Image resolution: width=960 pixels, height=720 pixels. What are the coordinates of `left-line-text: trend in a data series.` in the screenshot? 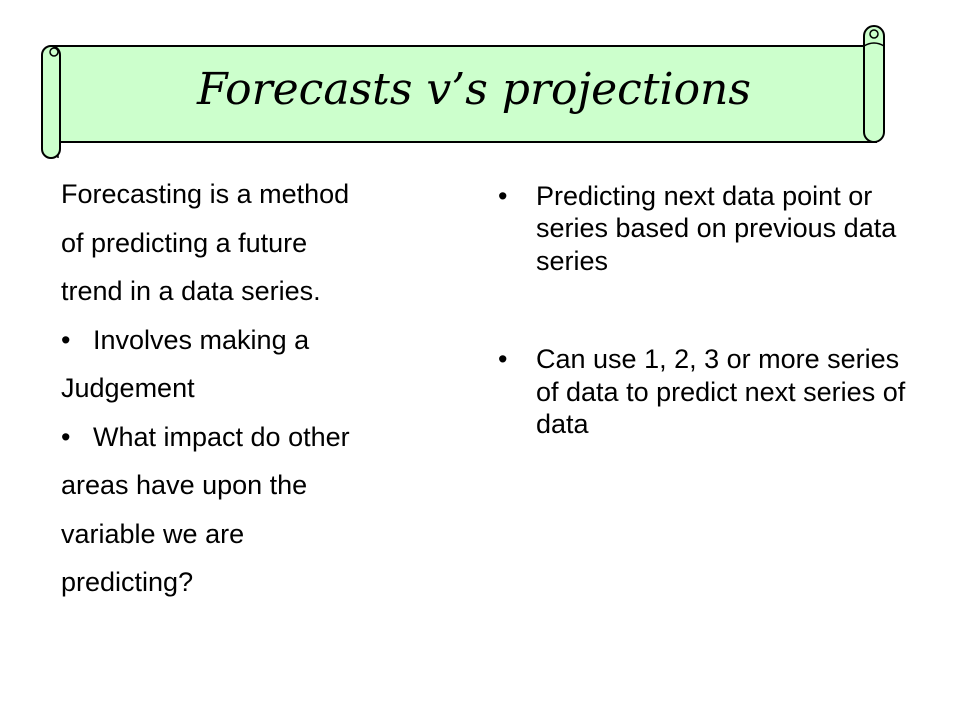 It's located at (191, 291).